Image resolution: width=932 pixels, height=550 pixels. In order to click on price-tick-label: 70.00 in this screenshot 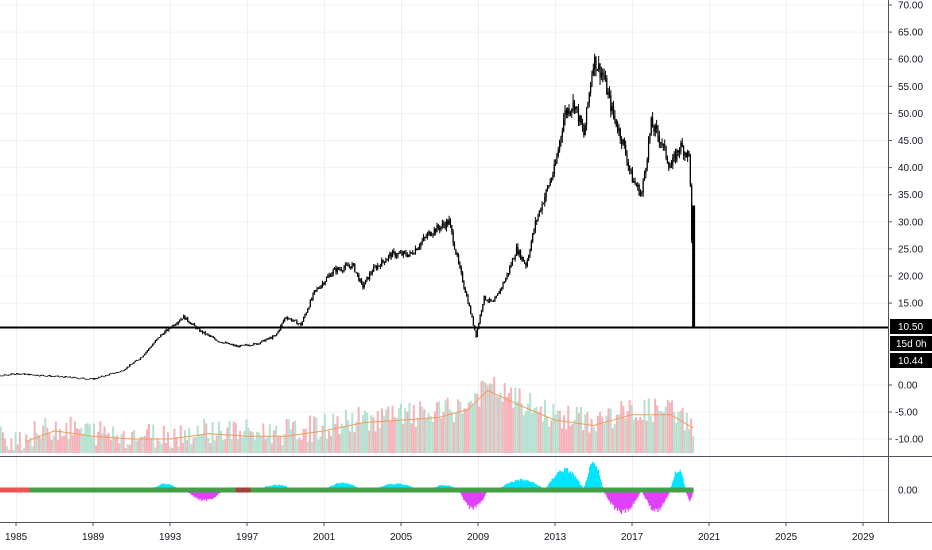, I will do `click(910, 6)`.